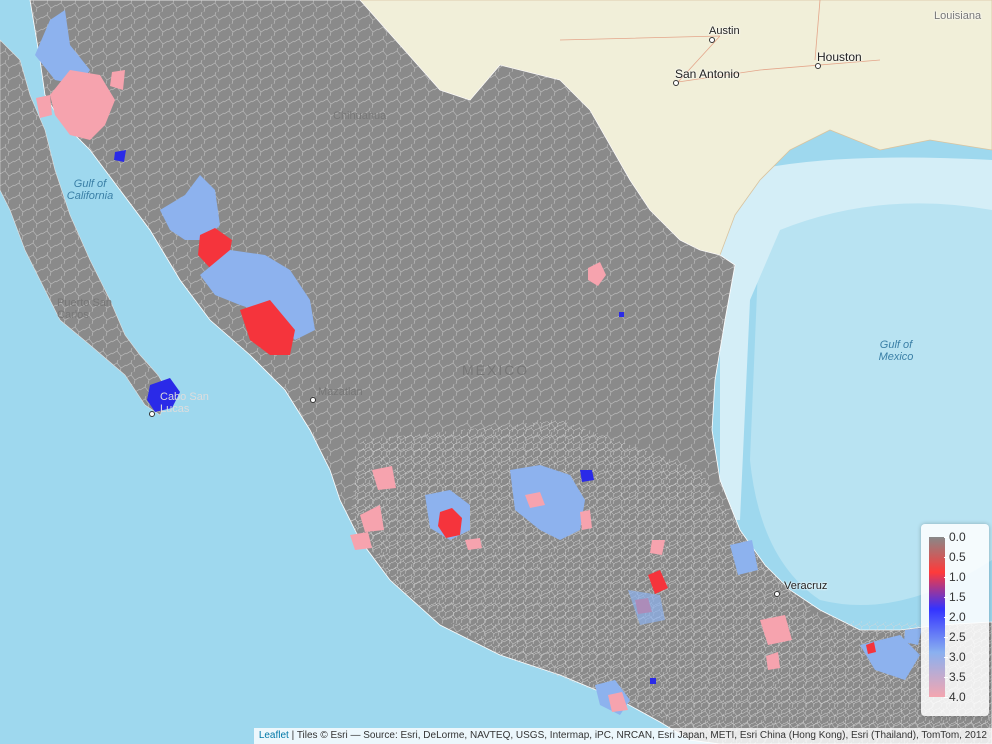  Describe the element at coordinates (913, 636) in the screenshot. I see `region-chiapas` at that location.